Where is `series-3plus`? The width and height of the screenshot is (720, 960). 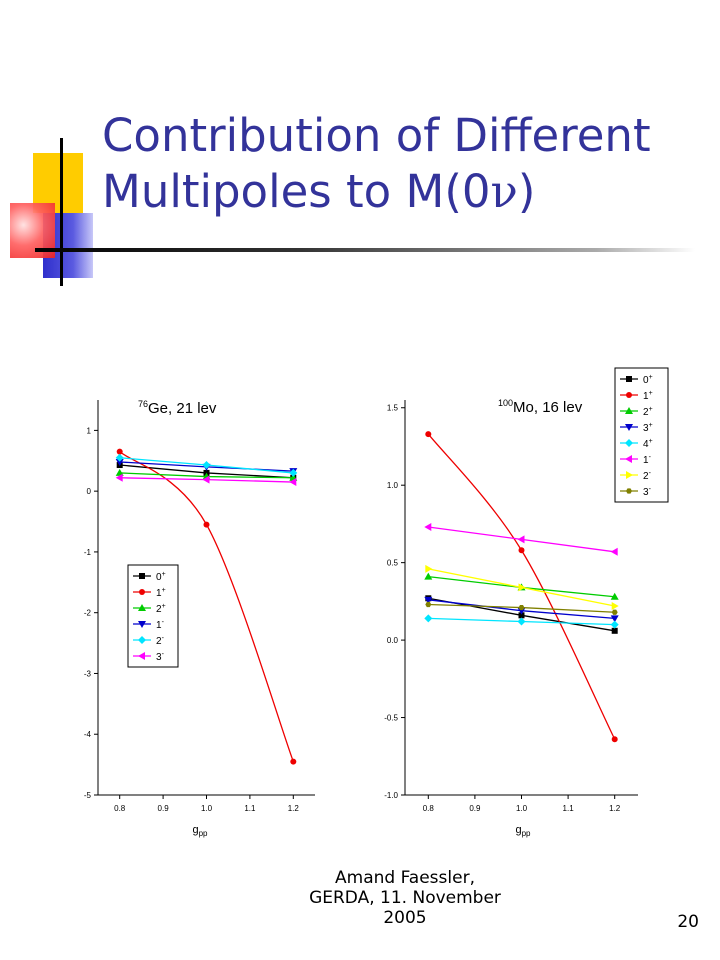
series-3plus is located at coordinates (521, 609).